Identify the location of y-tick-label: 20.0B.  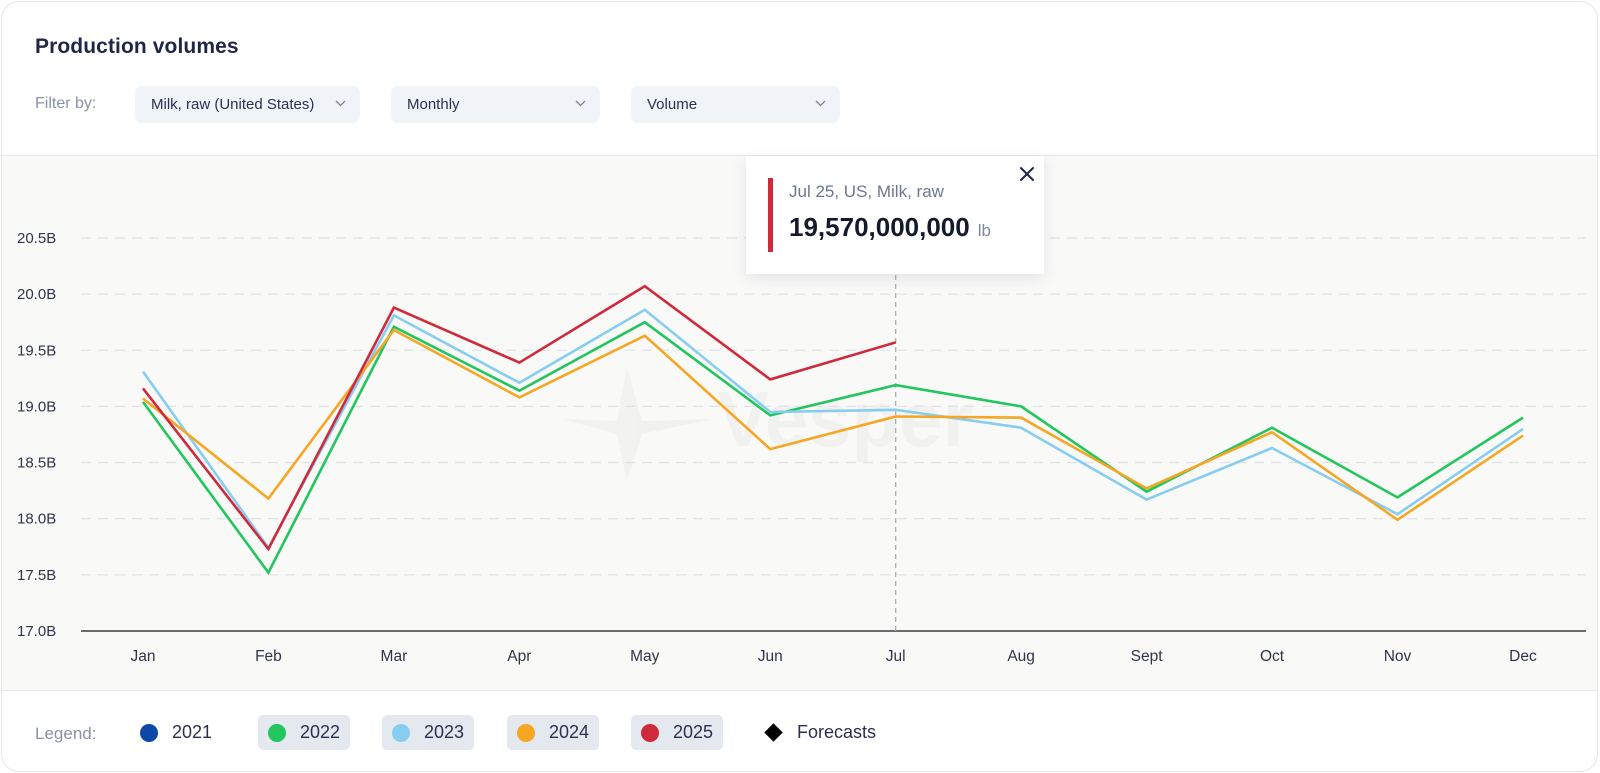
(36, 294).